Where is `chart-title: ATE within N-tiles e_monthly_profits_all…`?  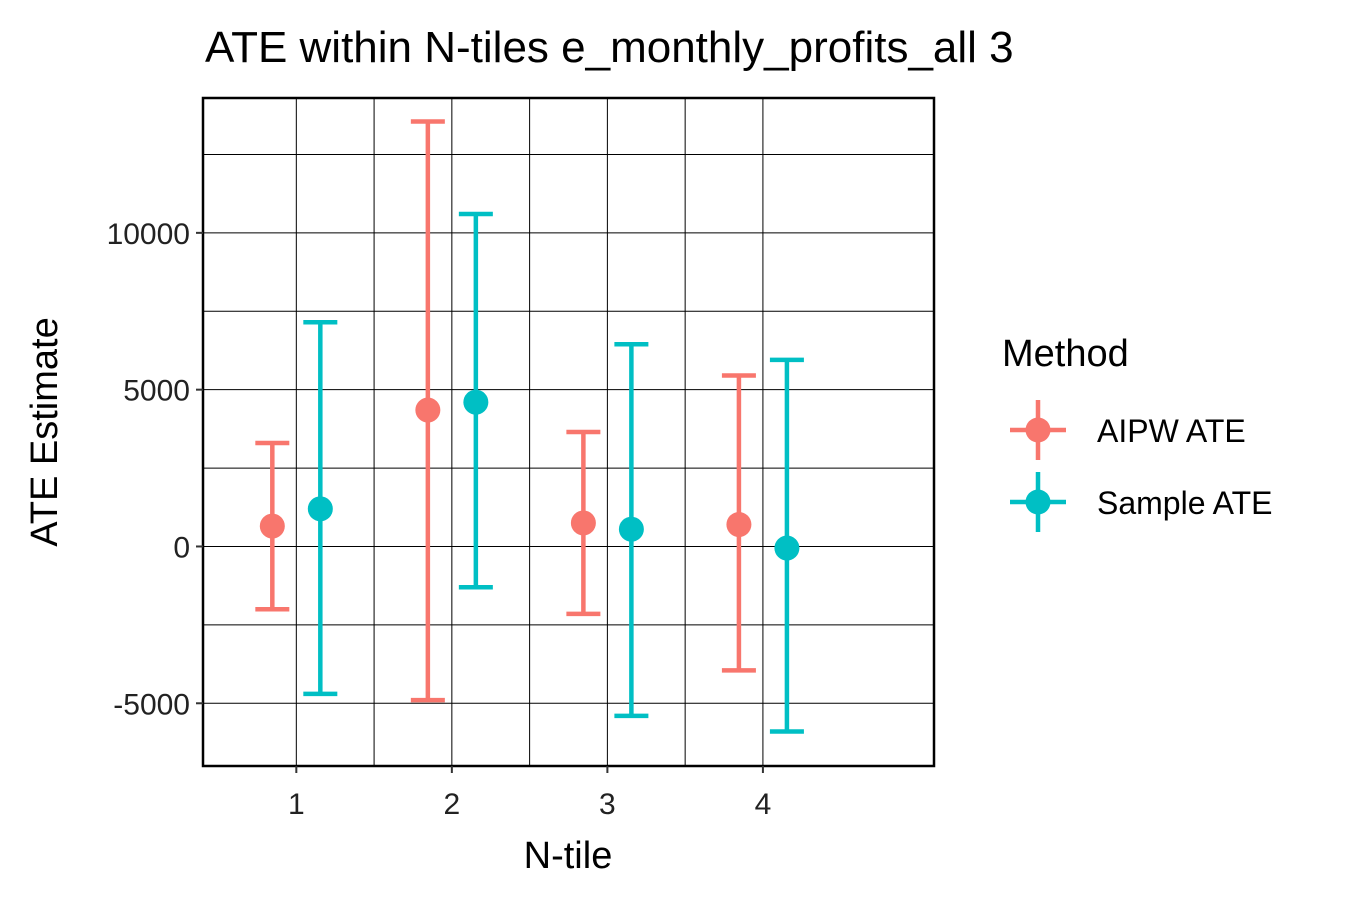 chart-title: ATE within N-tiles e_monthly_profits_all… is located at coordinates (609, 47).